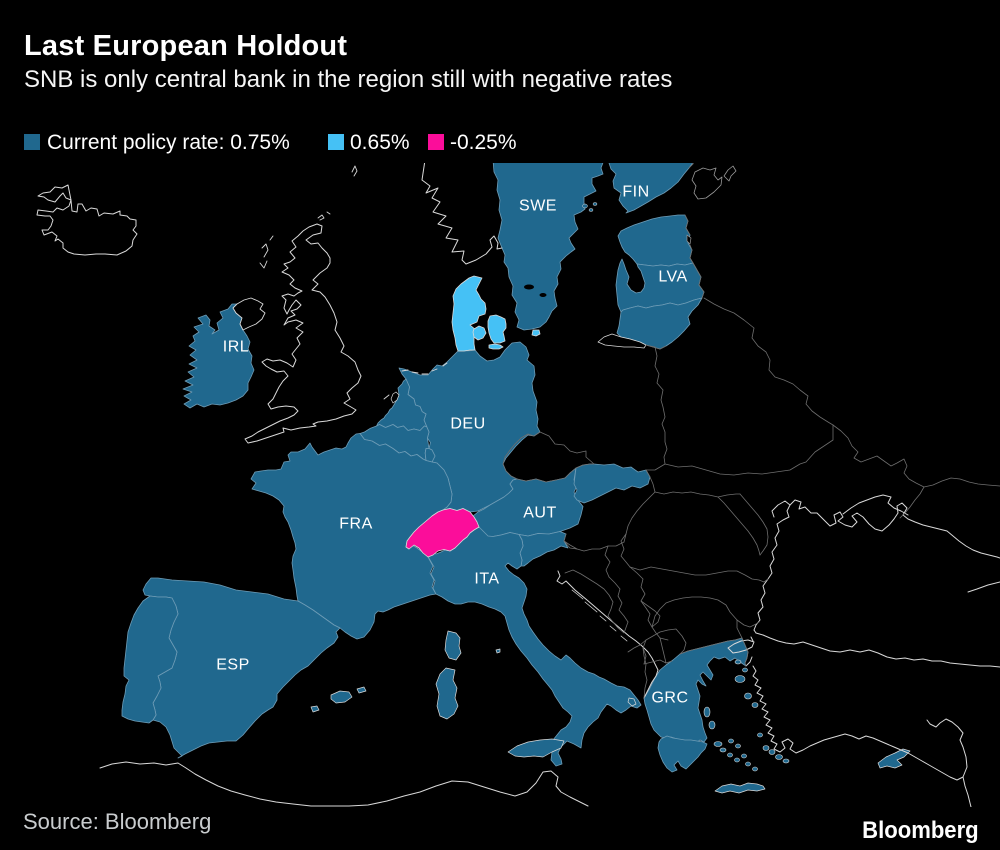  What do you see at coordinates (486, 579) in the screenshot?
I see `svg-text: ITA` at bounding box center [486, 579].